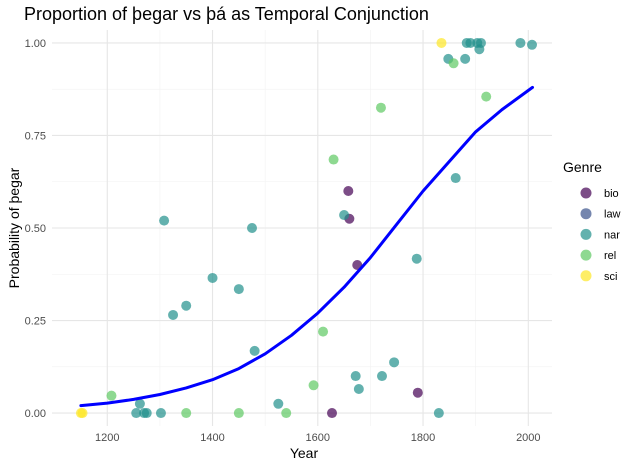  I want to click on x-tick-label: 1400, so click(212, 438).